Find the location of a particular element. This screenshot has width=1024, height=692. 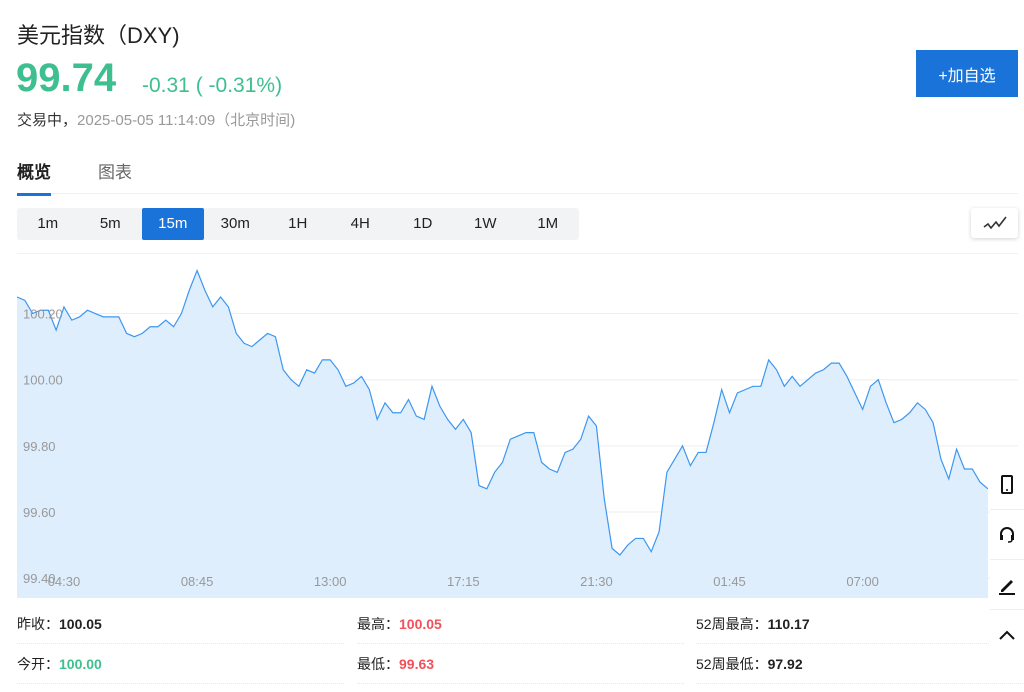

period-1H: 1H is located at coordinates (298, 223).